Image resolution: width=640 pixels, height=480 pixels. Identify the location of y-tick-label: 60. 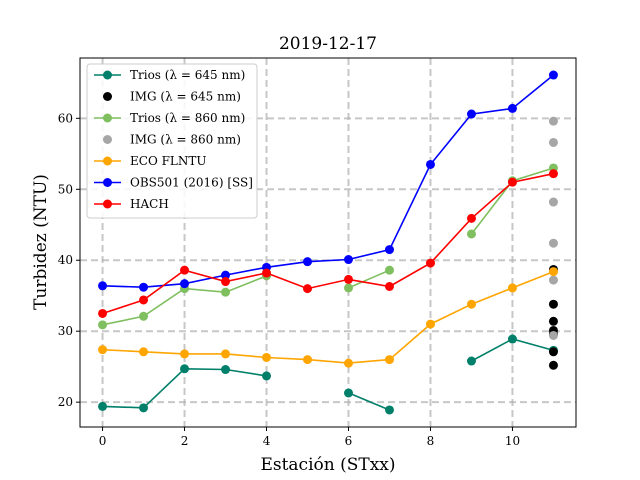
(65, 118).